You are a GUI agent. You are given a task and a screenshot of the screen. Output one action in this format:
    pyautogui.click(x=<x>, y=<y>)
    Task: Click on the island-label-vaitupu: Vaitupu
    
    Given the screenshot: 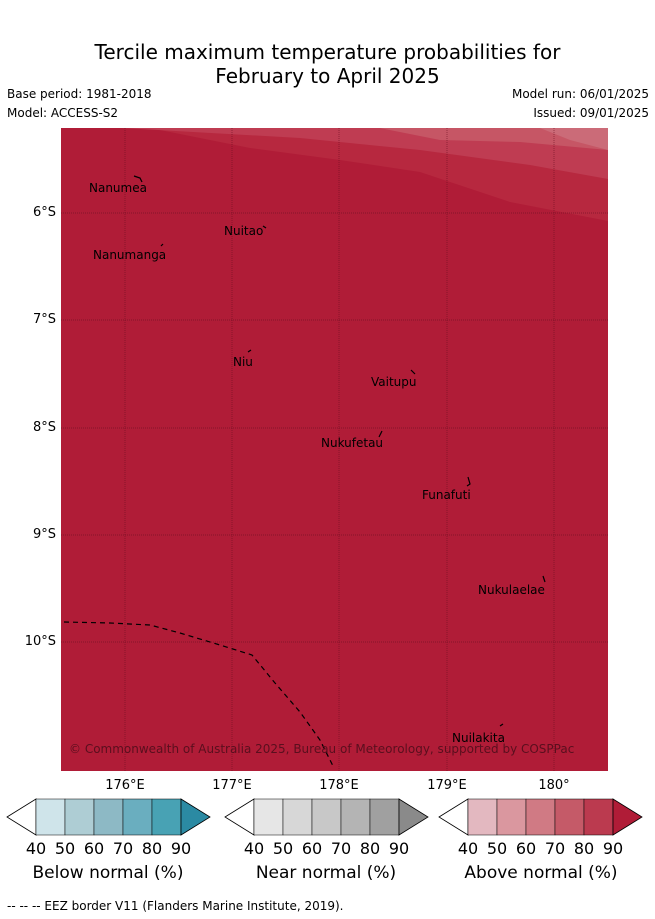 What is the action you would take?
    pyautogui.click(x=394, y=382)
    